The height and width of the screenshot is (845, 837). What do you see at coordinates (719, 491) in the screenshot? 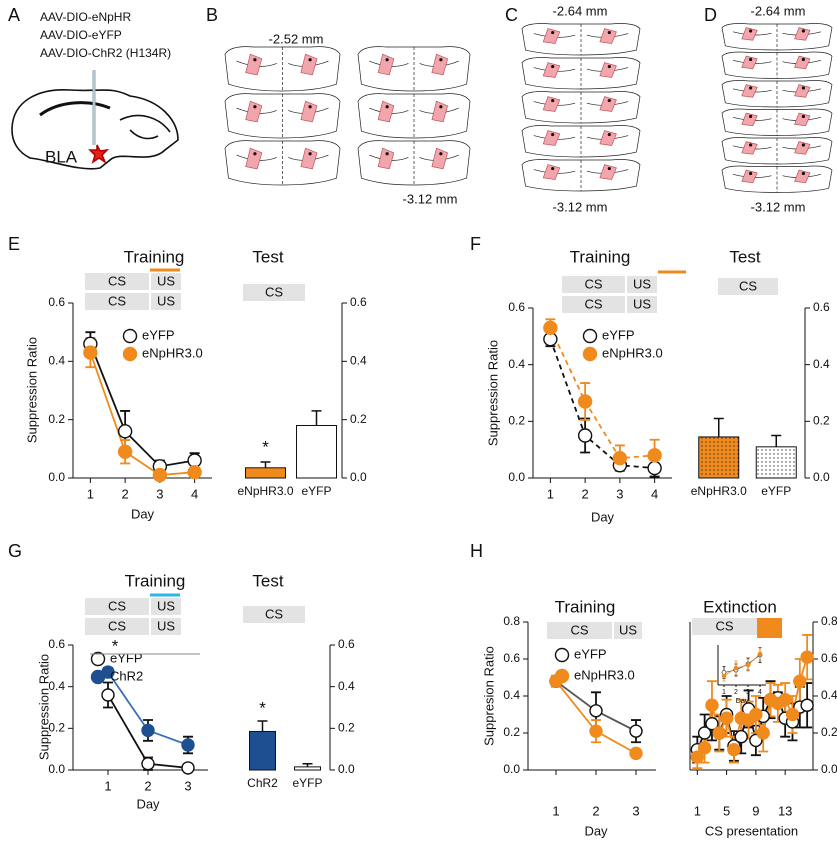
I see `x-tick-label: eNpHR3.0` at bounding box center [719, 491].